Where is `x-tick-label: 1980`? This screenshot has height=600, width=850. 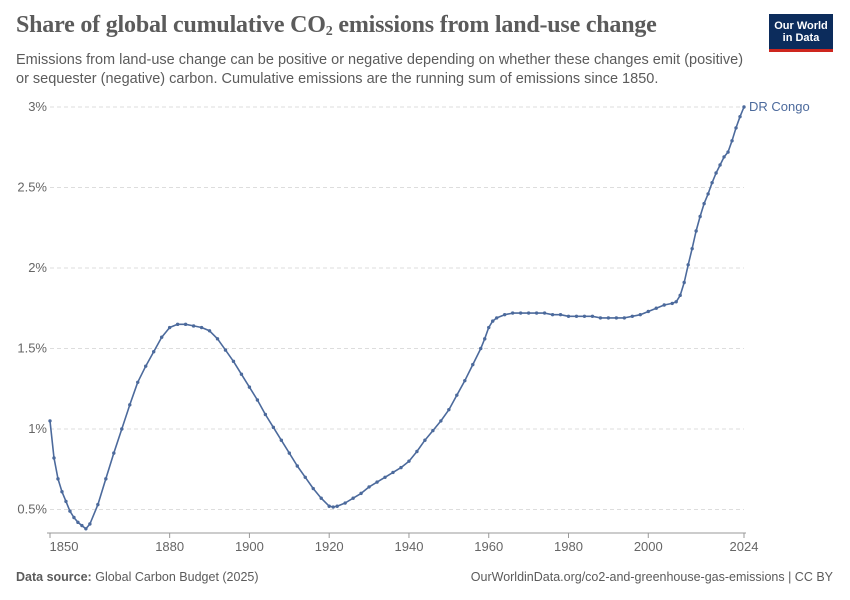 x-tick-label: 1980 is located at coordinates (568, 546).